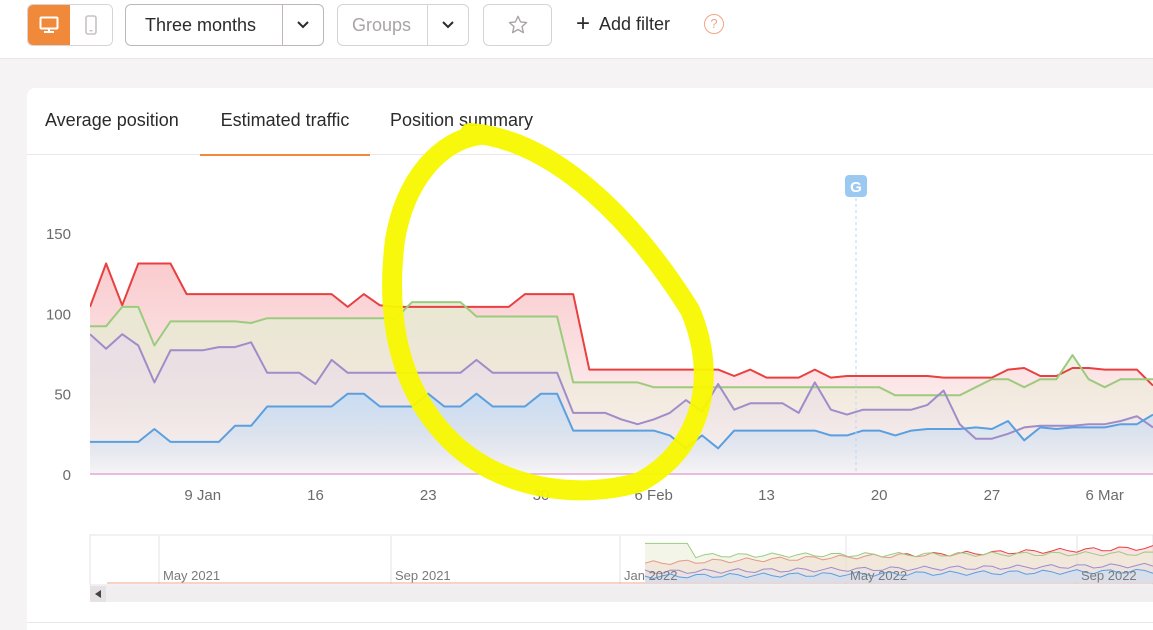 The width and height of the screenshot is (1153, 630). Describe the element at coordinates (992, 495) in the screenshot. I see `x-tick-label: 27` at that location.